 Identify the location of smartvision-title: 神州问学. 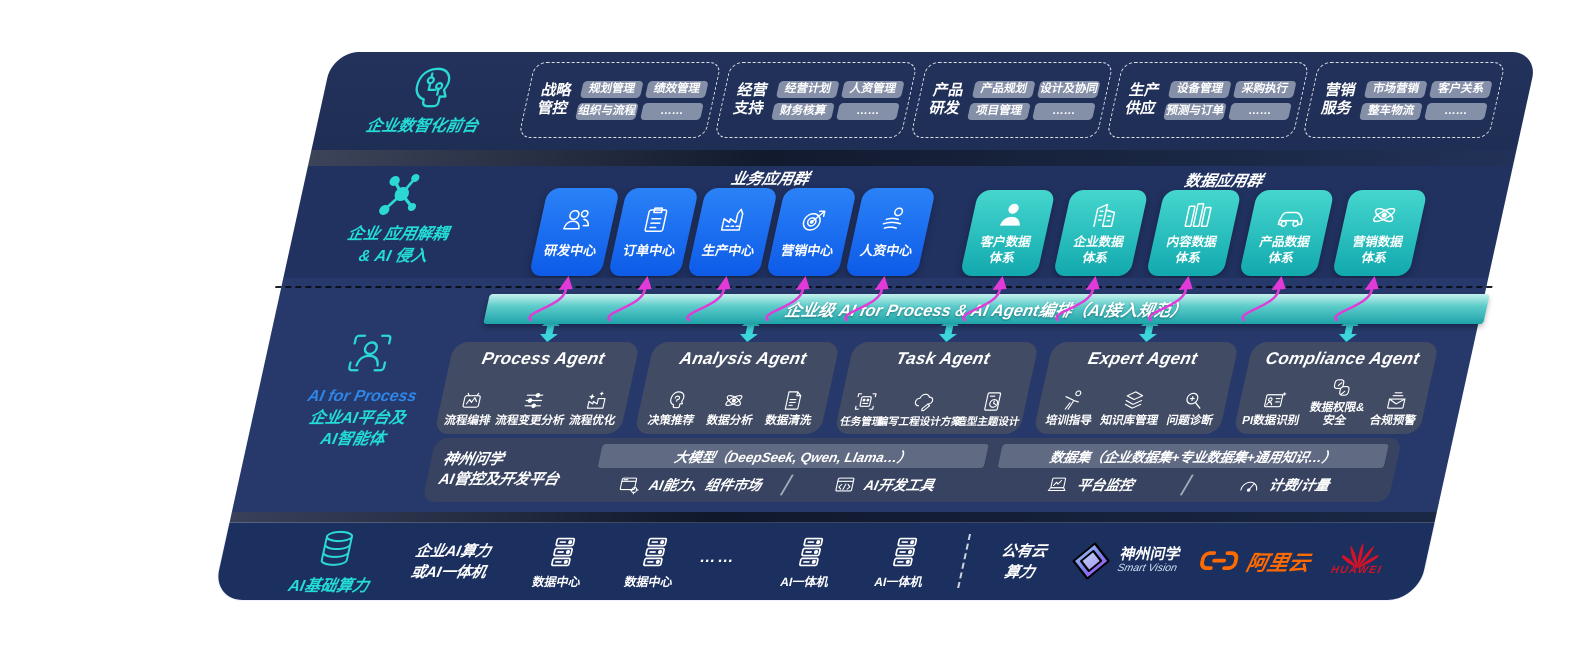
(1150, 554).